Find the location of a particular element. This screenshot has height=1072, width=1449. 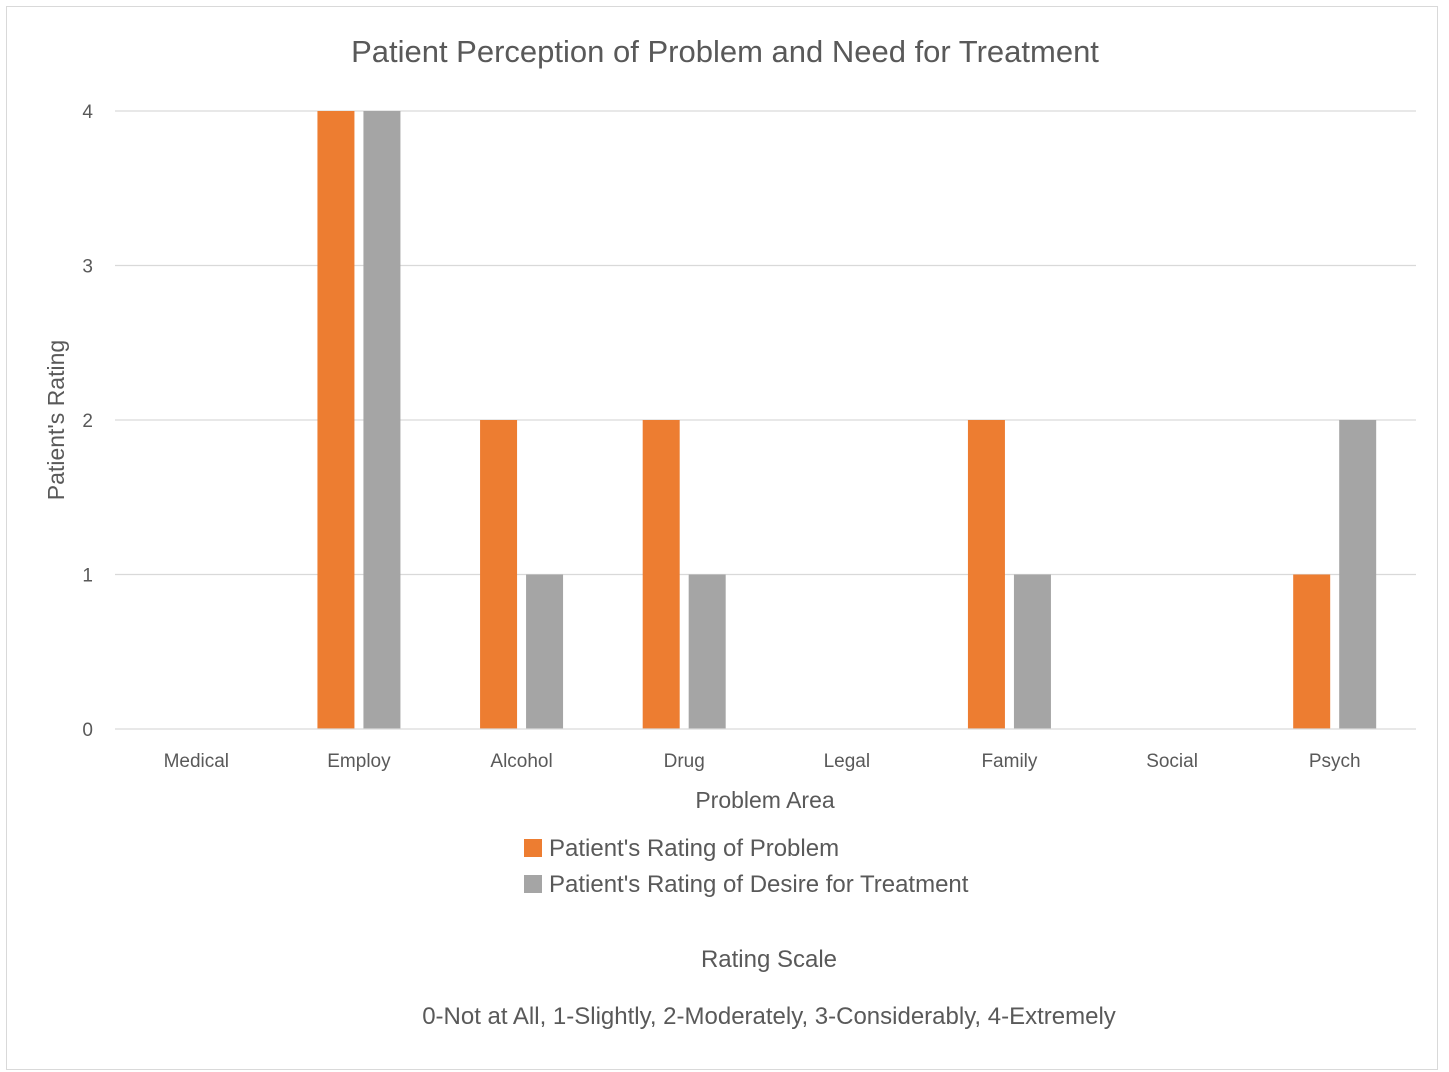

x-tick-label: Employ is located at coordinates (359, 761).